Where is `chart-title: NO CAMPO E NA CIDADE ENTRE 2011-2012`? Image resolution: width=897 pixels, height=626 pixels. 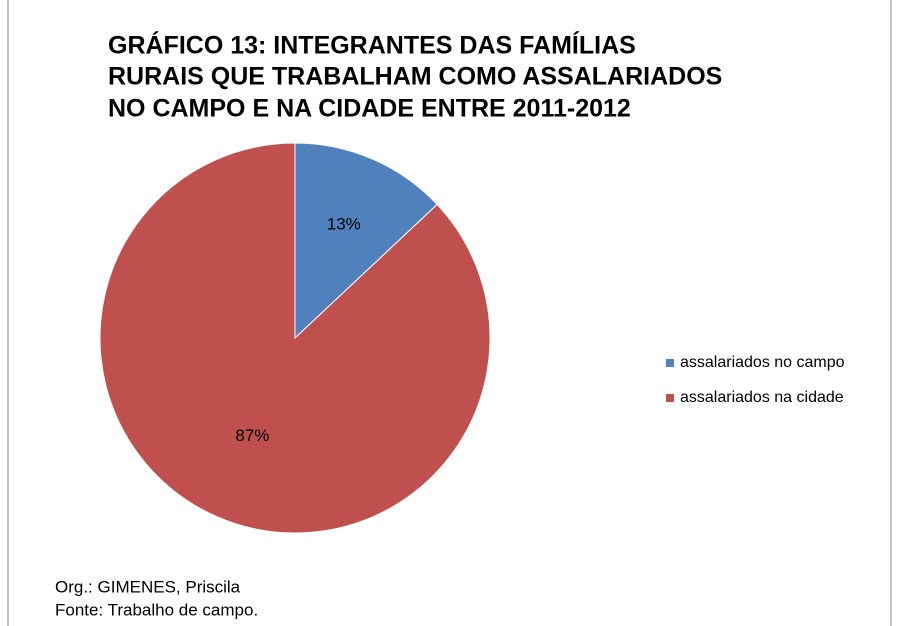 chart-title: NO CAMPO E NA CIDADE ENTRE 2011-2012 is located at coordinates (369, 109).